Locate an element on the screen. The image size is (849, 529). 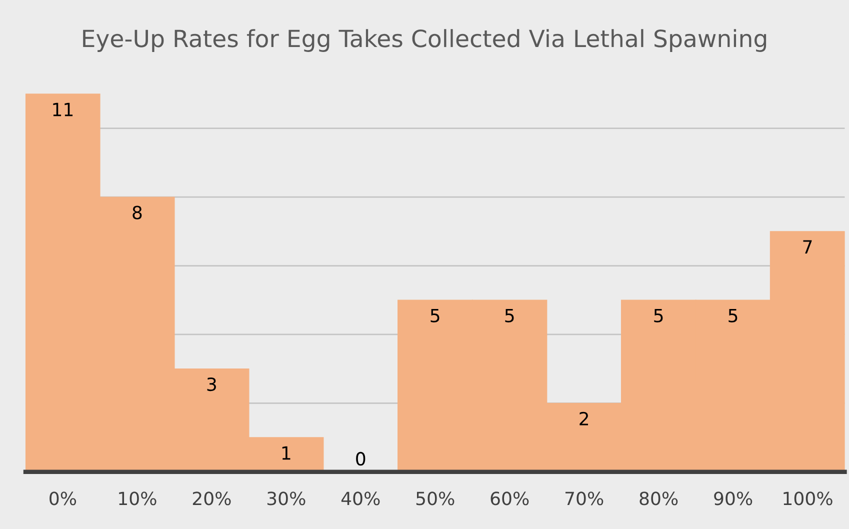
data-label: 0 is located at coordinates (361, 459).